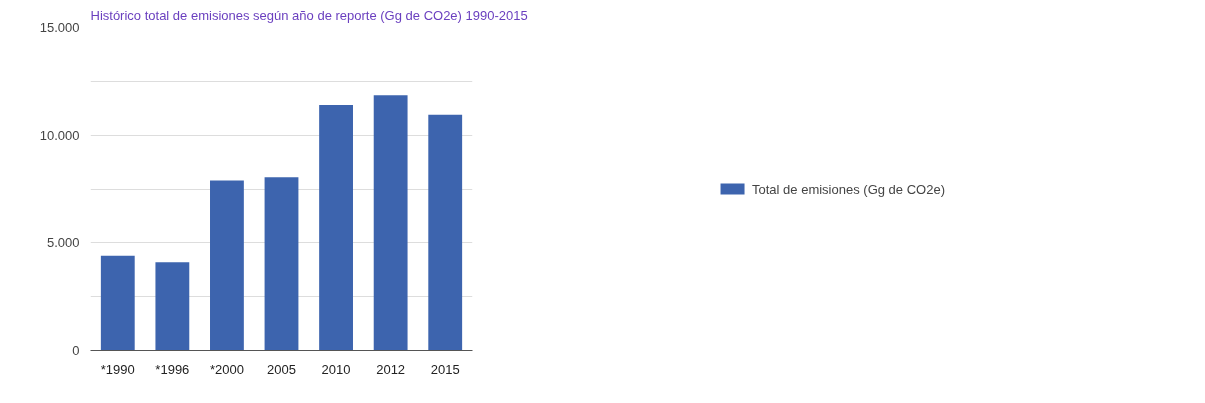 Image resolution: width=1205 pixels, height=403 pixels. What do you see at coordinates (226, 369) in the screenshot?
I see `x-tick-label: *2000` at bounding box center [226, 369].